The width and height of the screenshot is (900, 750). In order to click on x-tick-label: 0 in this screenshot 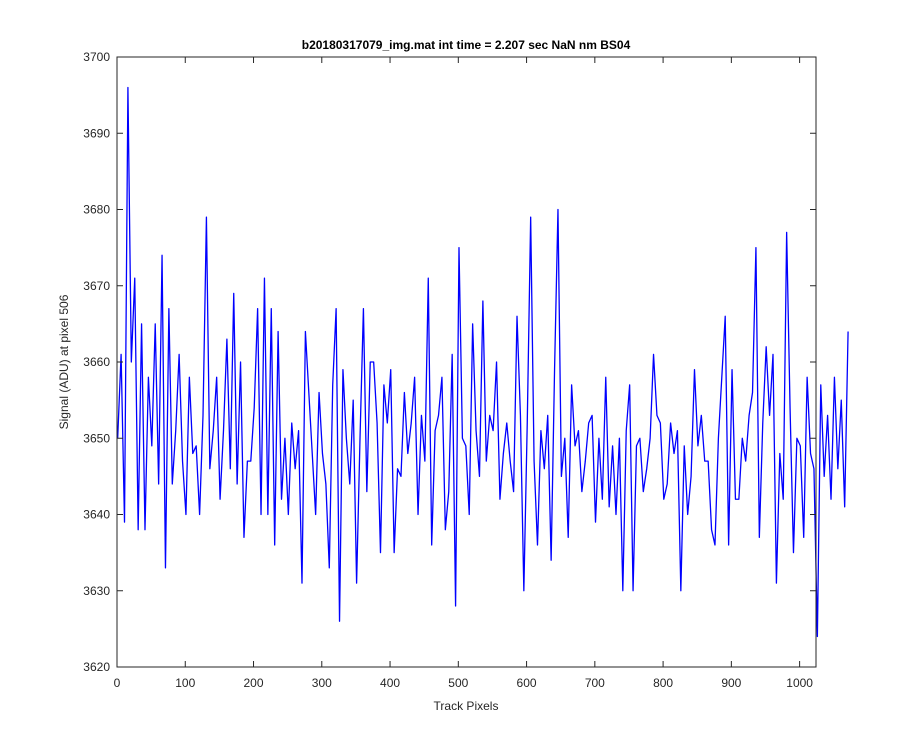, I will do `click(117, 683)`.